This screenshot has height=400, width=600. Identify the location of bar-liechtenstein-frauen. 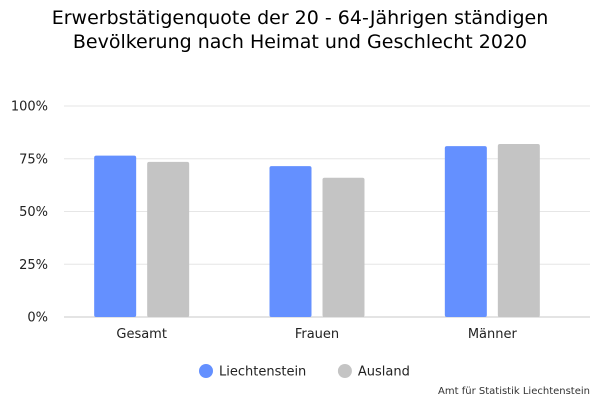
(290, 241).